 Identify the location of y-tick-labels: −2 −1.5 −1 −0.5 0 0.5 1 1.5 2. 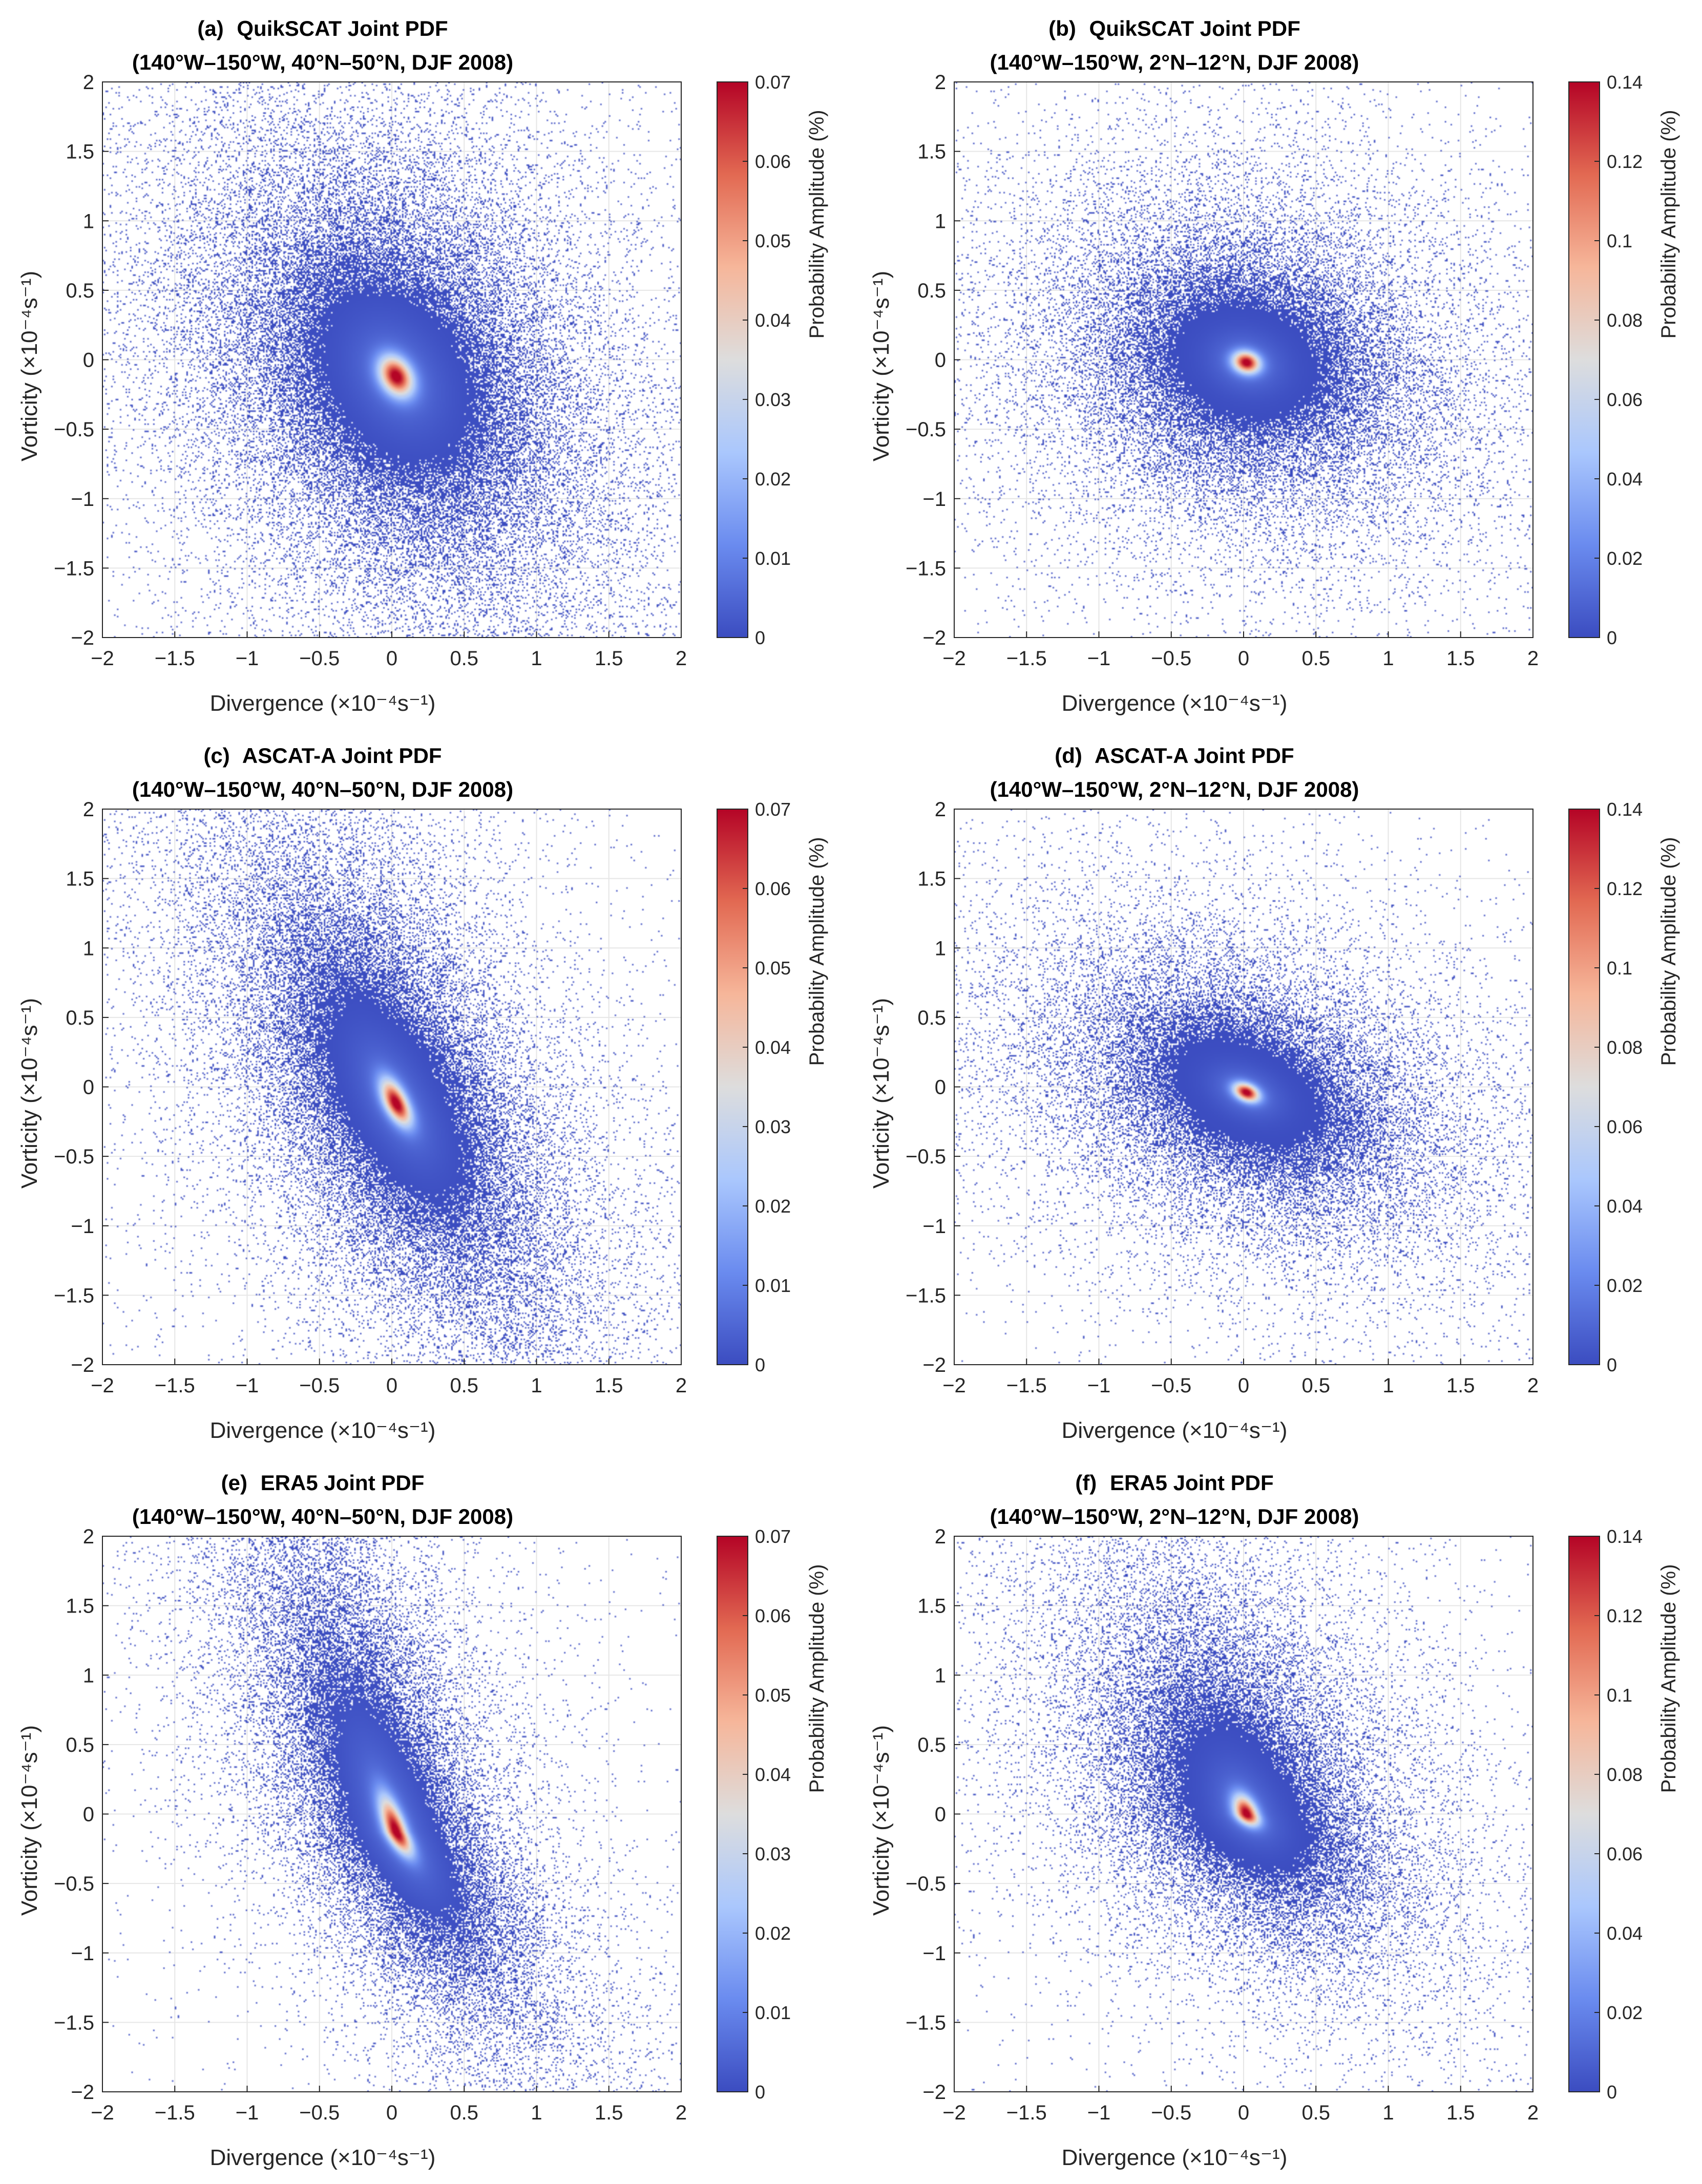
(933, 1814).